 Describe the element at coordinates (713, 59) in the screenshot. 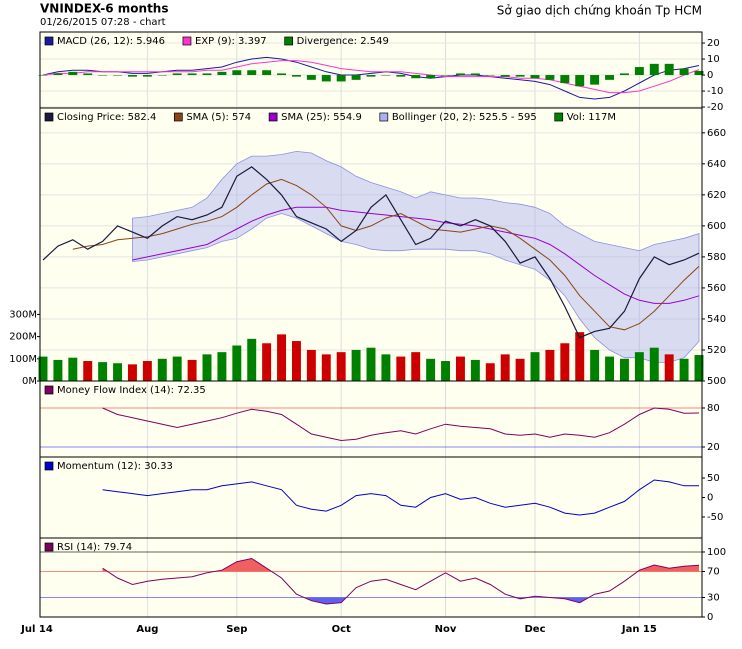

I see `y-tick-label: 10` at that location.